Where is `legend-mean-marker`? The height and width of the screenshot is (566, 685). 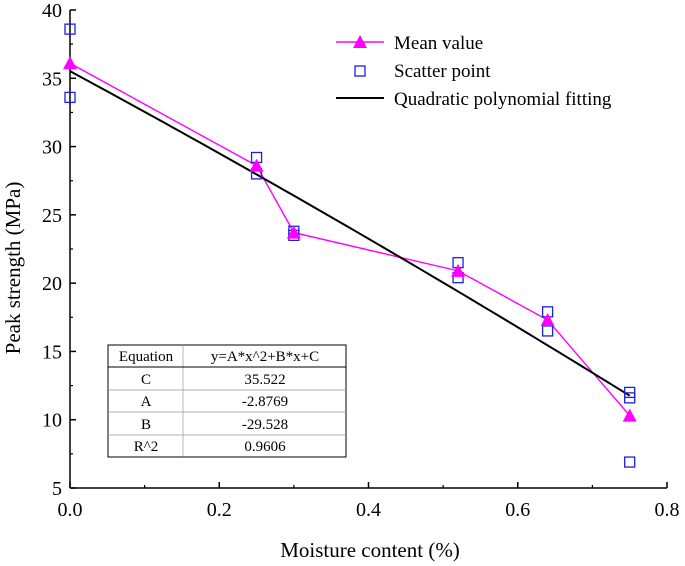 legend-mean-marker is located at coordinates (360, 41).